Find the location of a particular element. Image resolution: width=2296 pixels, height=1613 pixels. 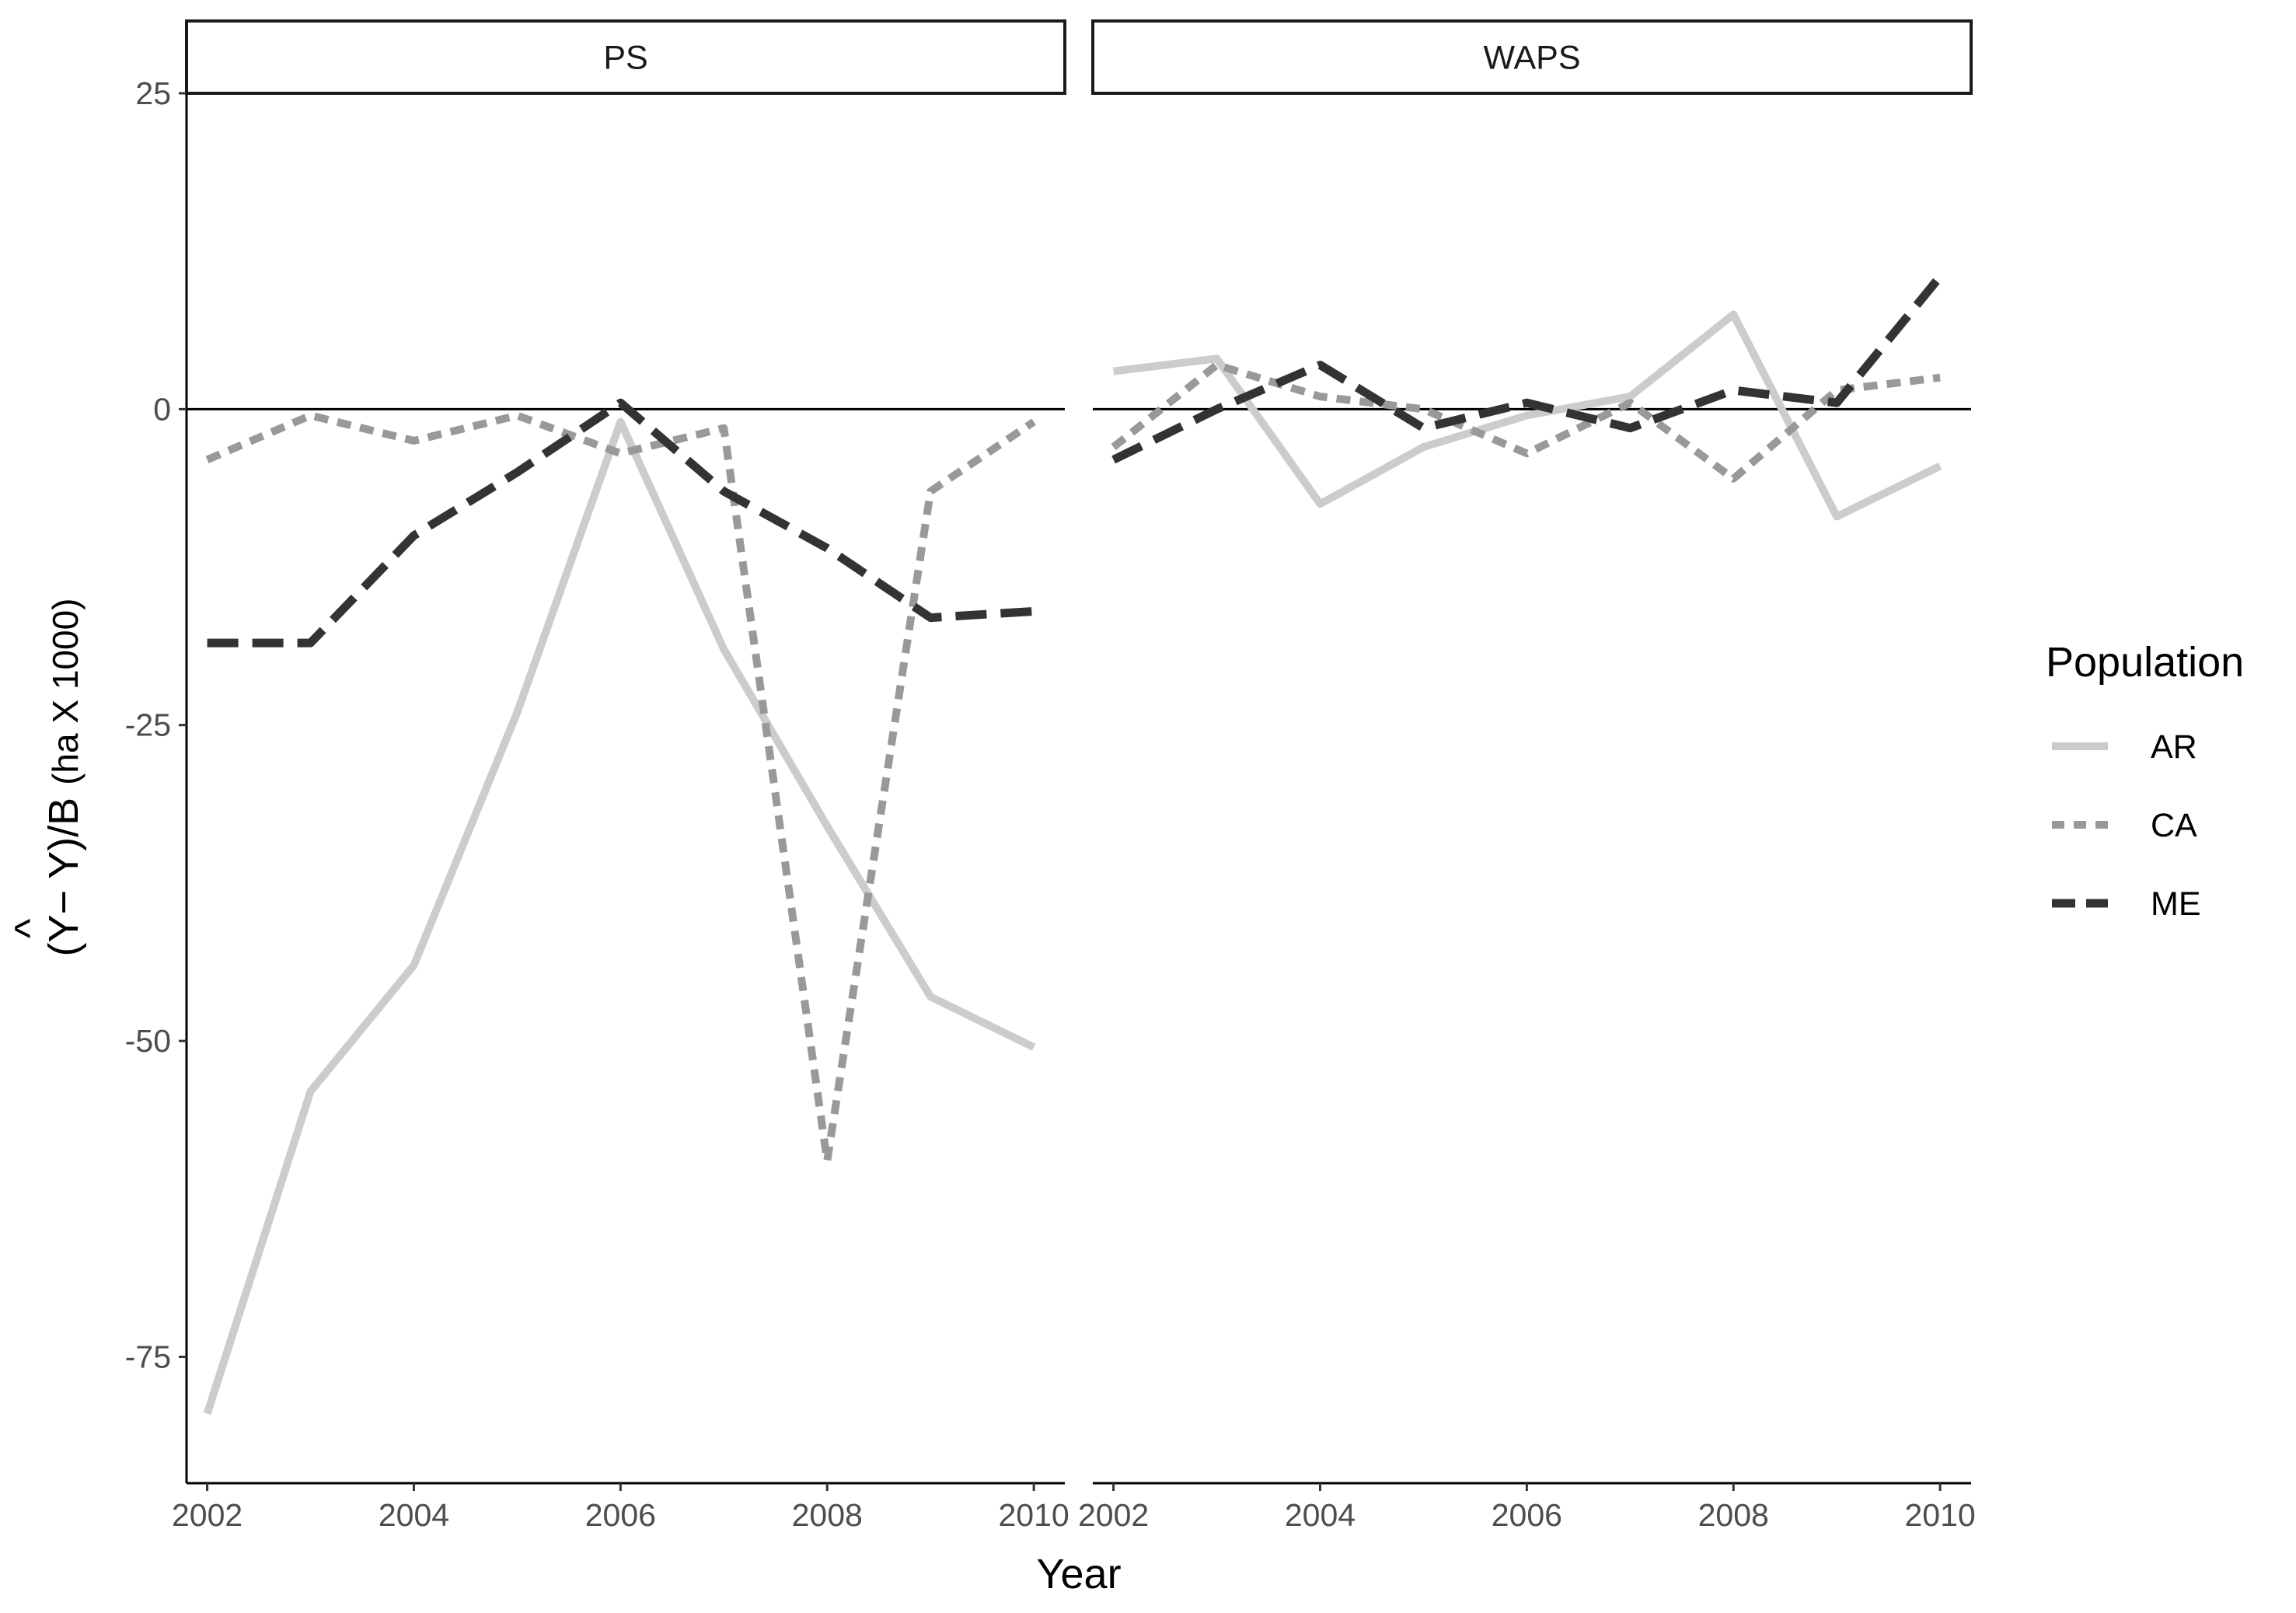

y-axis-title-hat: ^ is located at coordinates (29, 928).